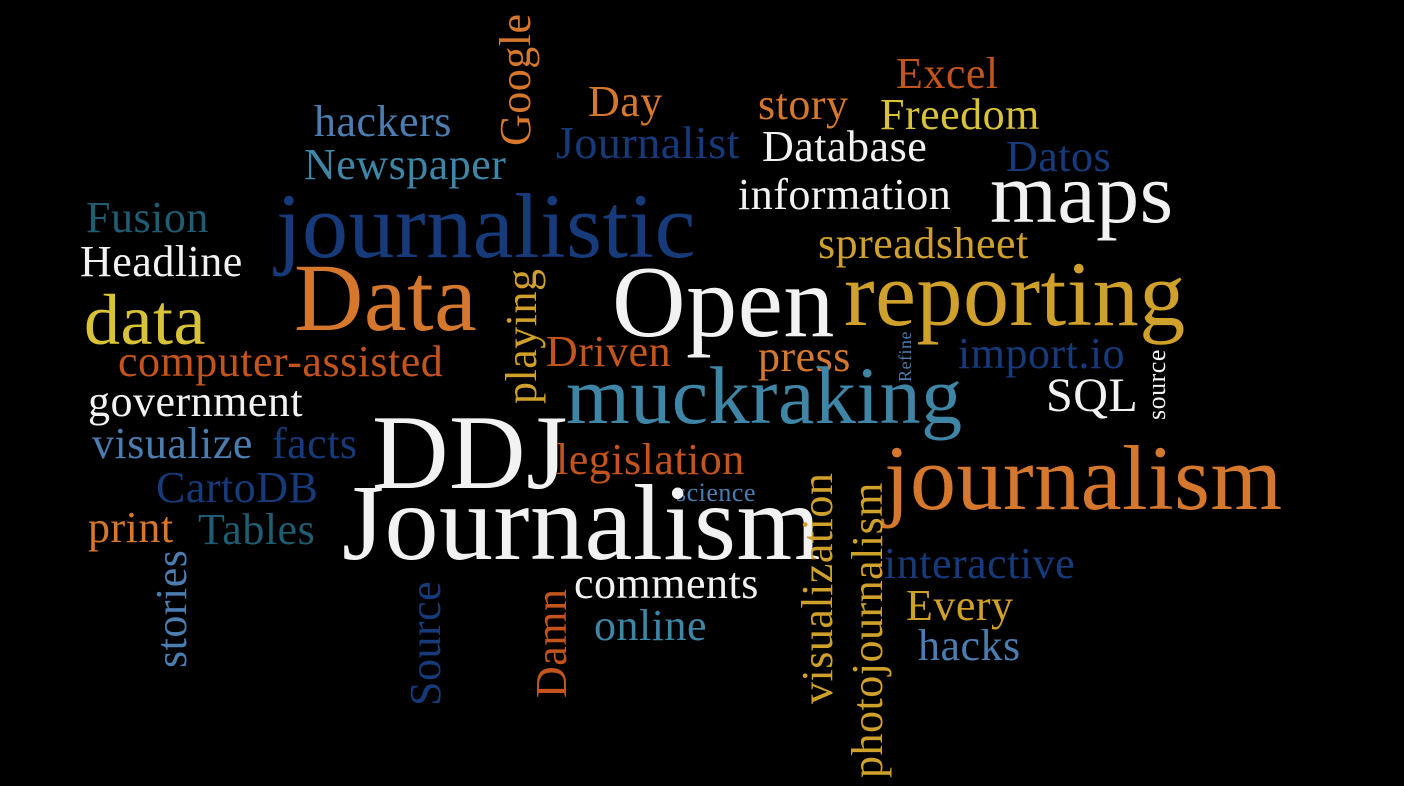 The width and height of the screenshot is (1404, 786). What do you see at coordinates (947, 73) in the screenshot?
I see `word-excel: Excel` at bounding box center [947, 73].